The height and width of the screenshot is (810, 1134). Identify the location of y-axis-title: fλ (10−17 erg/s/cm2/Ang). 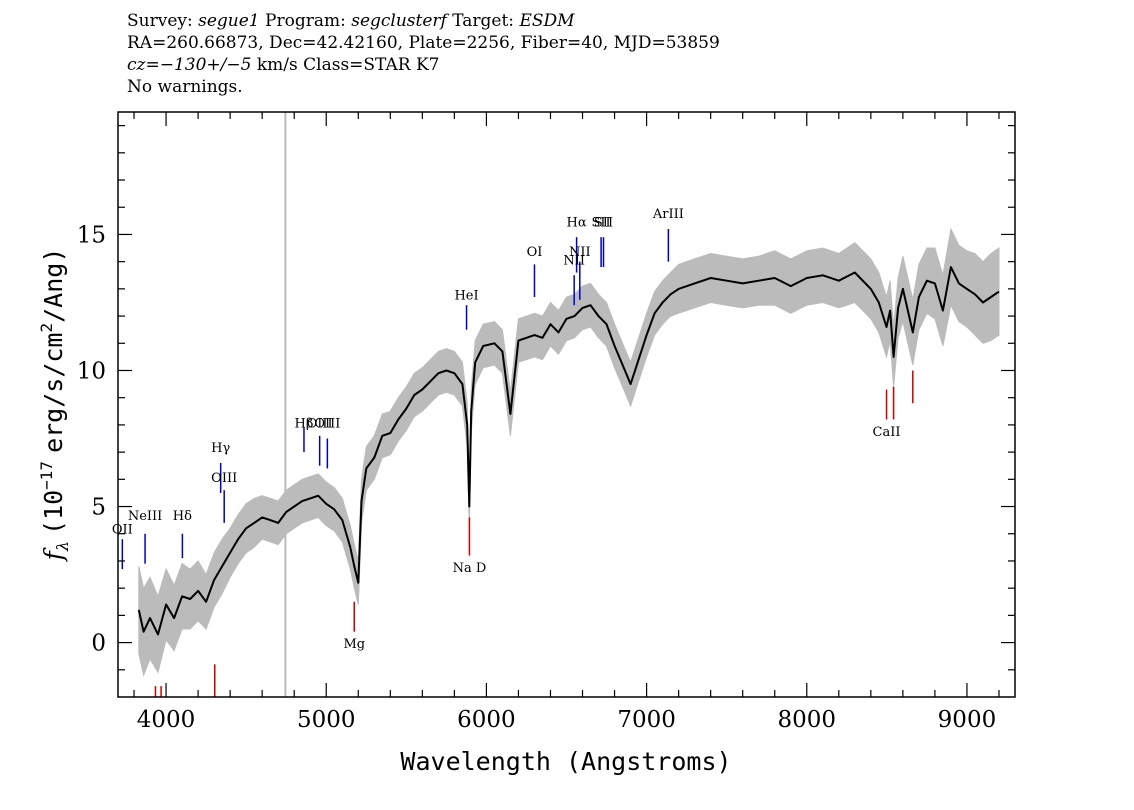
(54, 405).